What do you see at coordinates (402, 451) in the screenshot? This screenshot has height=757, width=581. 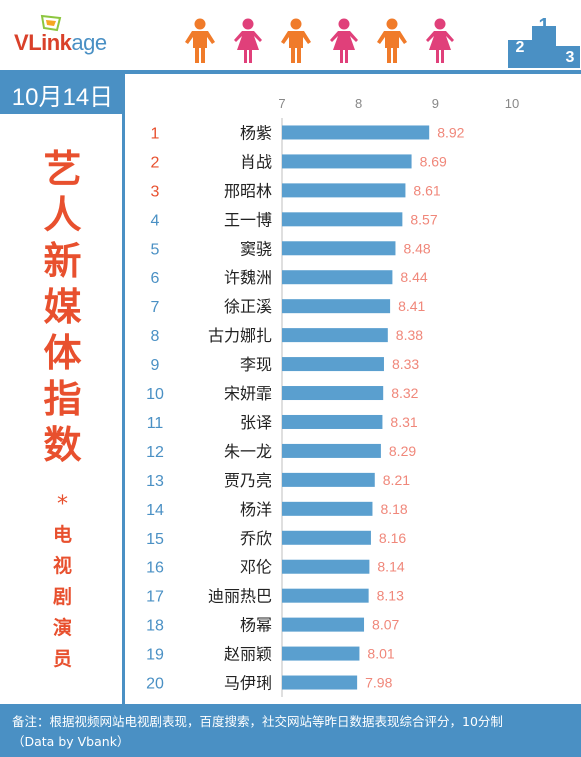 I see `value-label: 8.29` at bounding box center [402, 451].